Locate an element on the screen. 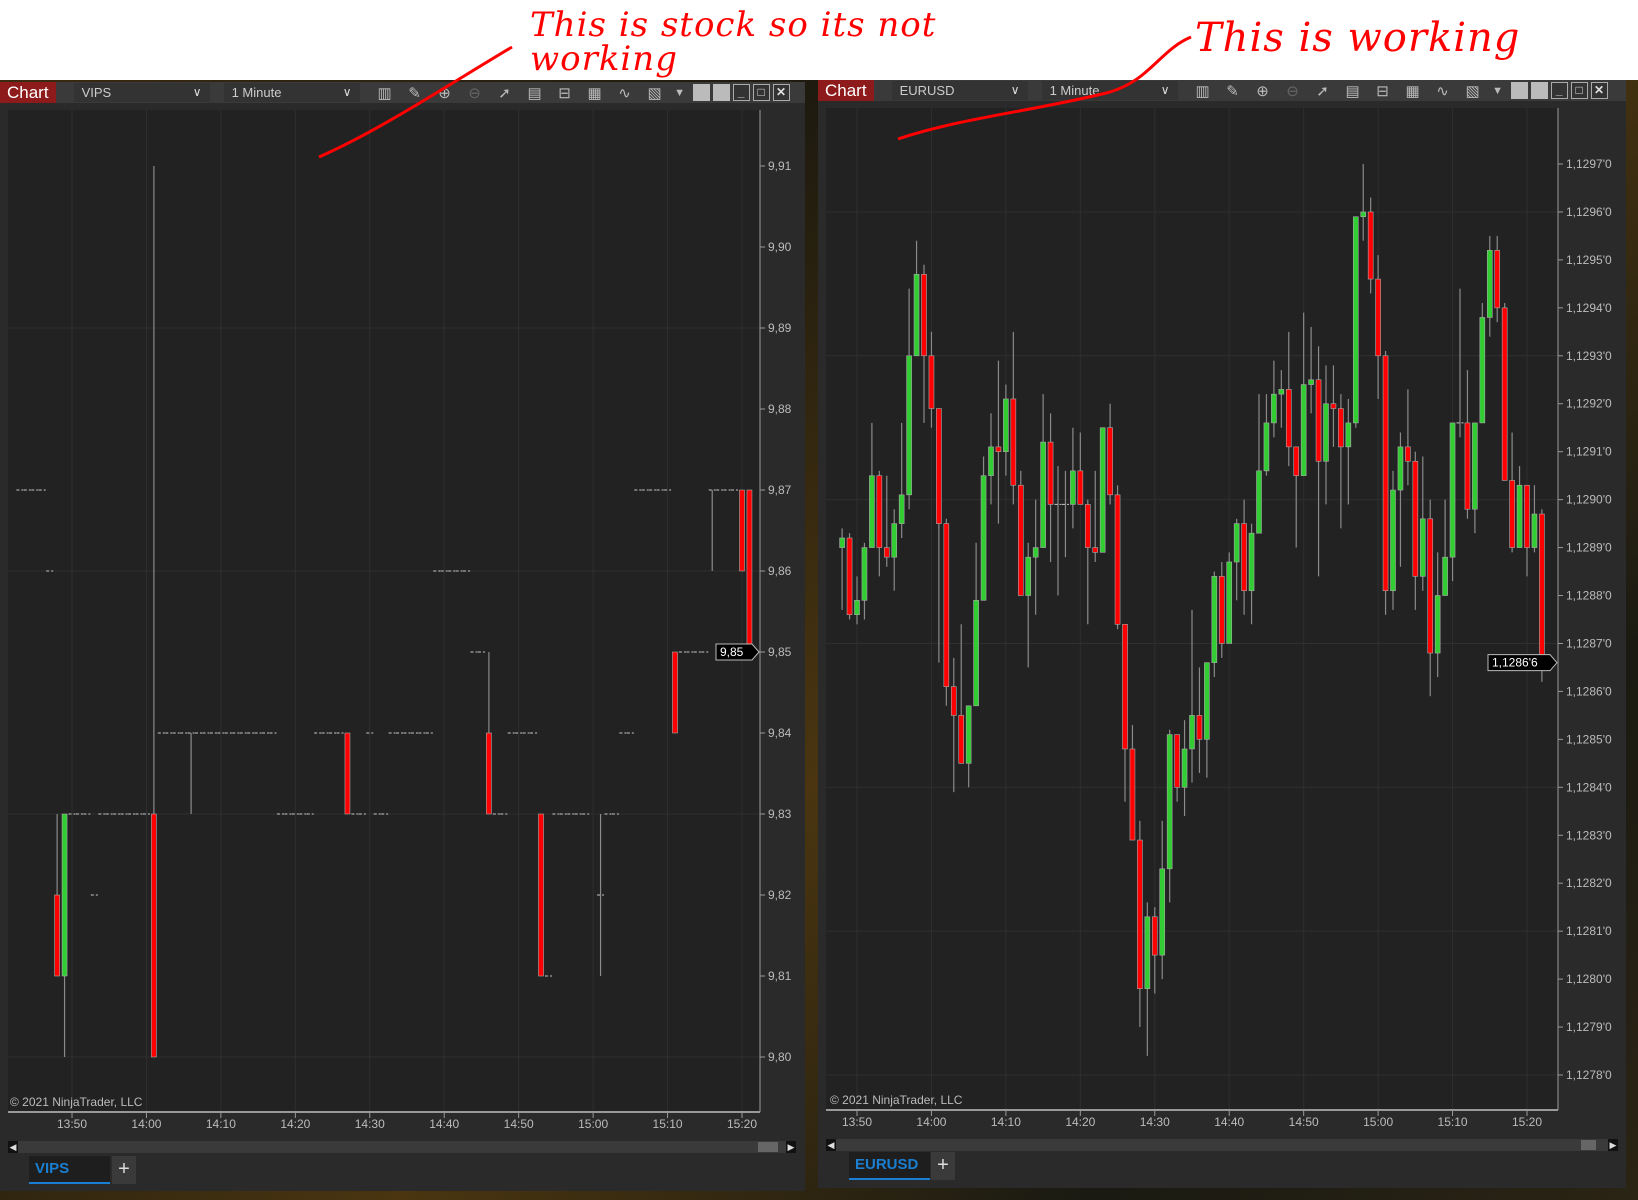  tab-vips: VIPS is located at coordinates (69, 1170).